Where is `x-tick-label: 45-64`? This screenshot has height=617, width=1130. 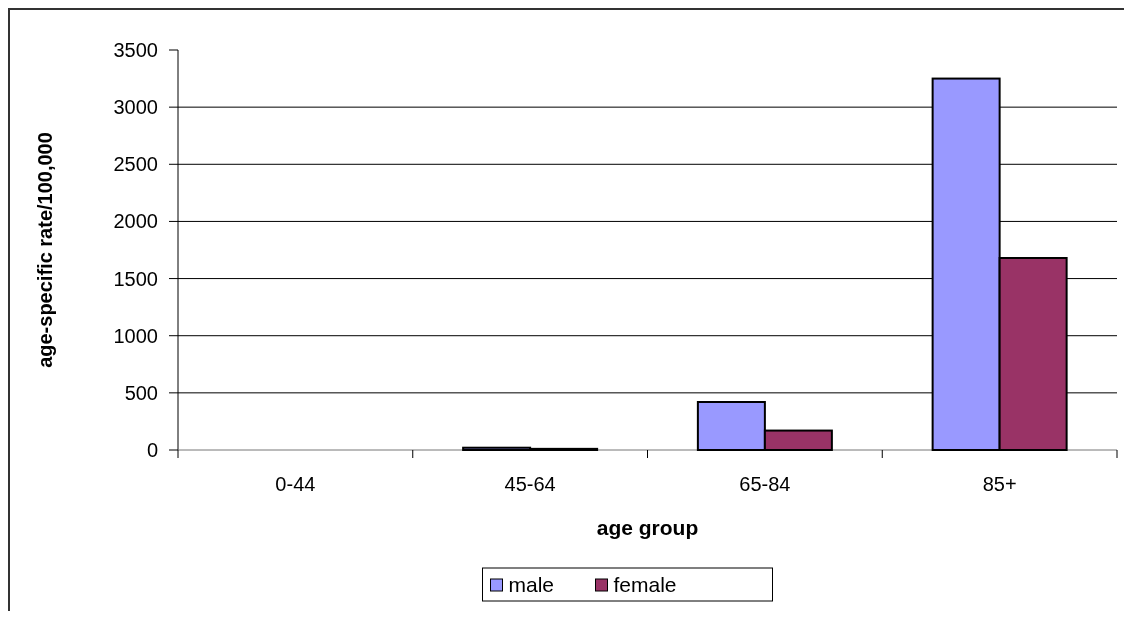
x-tick-label: 45-64 is located at coordinates (530, 484).